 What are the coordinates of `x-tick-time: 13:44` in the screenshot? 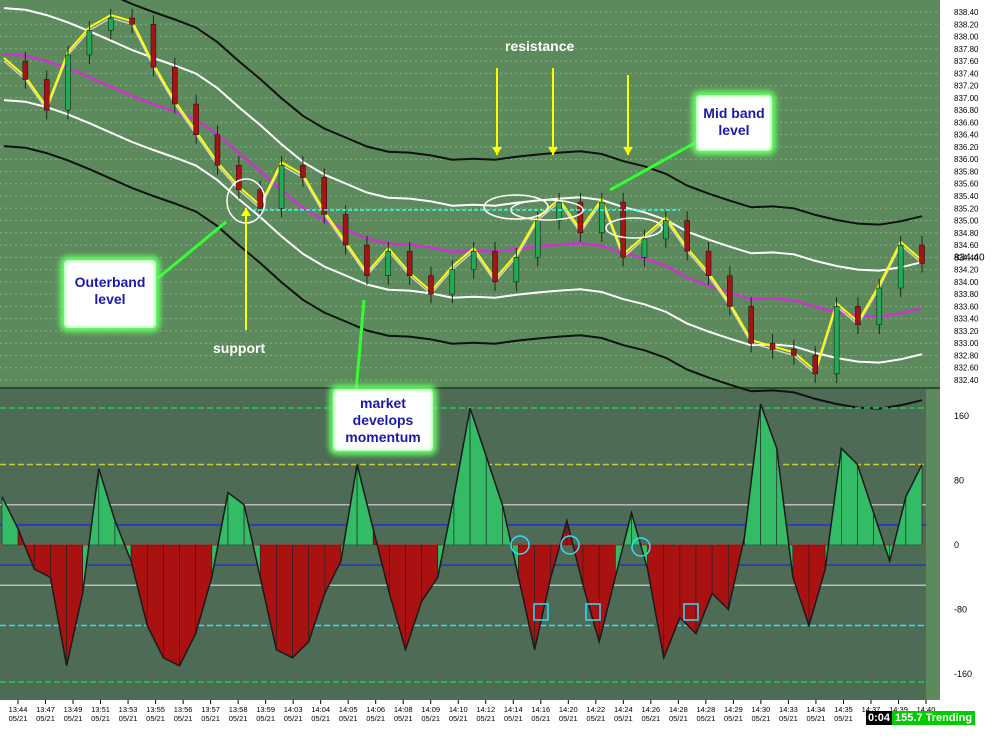 It's located at (18, 709).